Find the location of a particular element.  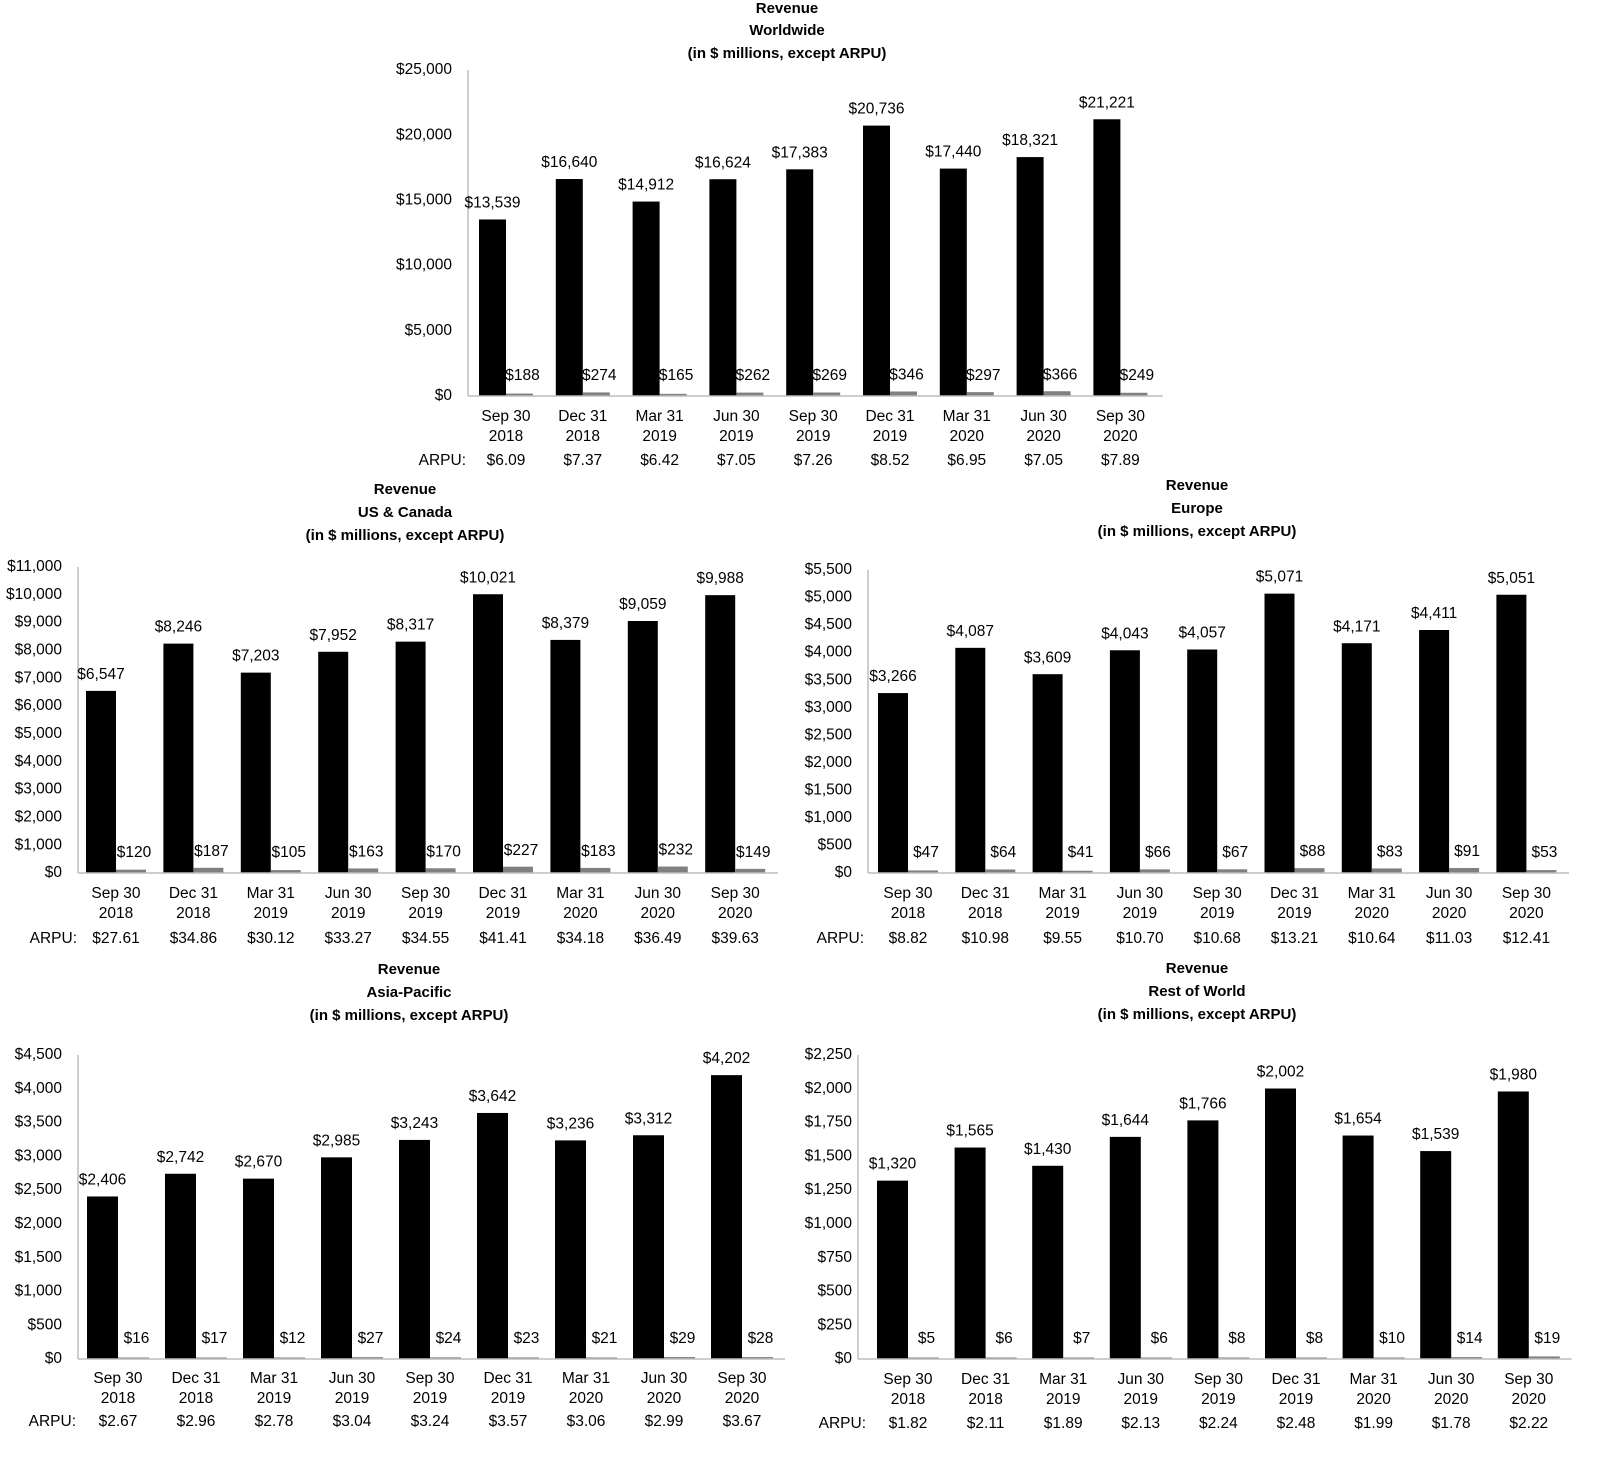

chart-title-line: Worldwide is located at coordinates (787, 30).